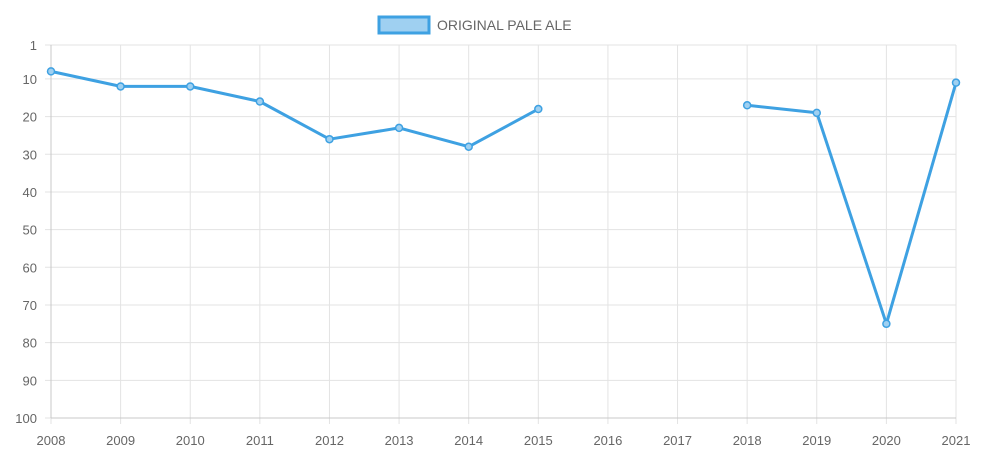 The height and width of the screenshot is (471, 995). Describe the element at coordinates (607, 440) in the screenshot. I see `x-tick-label: 2016` at that location.